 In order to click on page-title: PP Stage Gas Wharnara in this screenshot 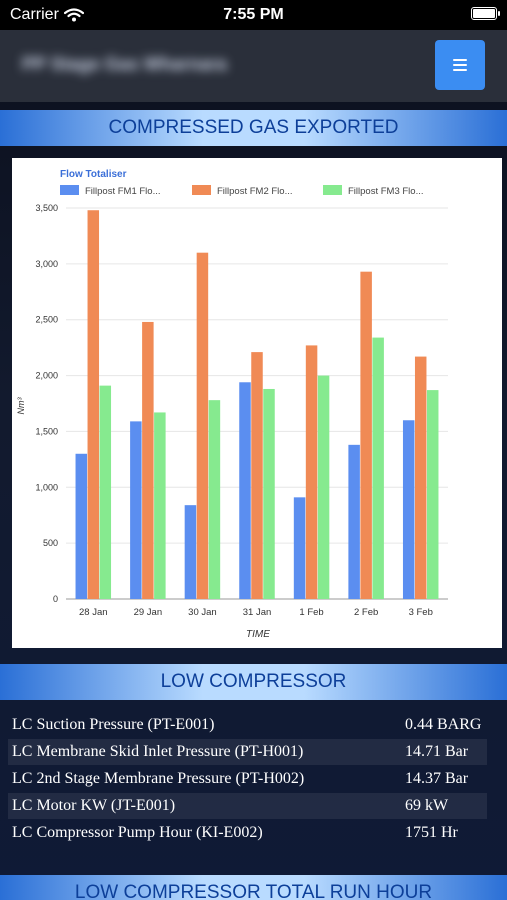, I will do `click(124, 64)`.